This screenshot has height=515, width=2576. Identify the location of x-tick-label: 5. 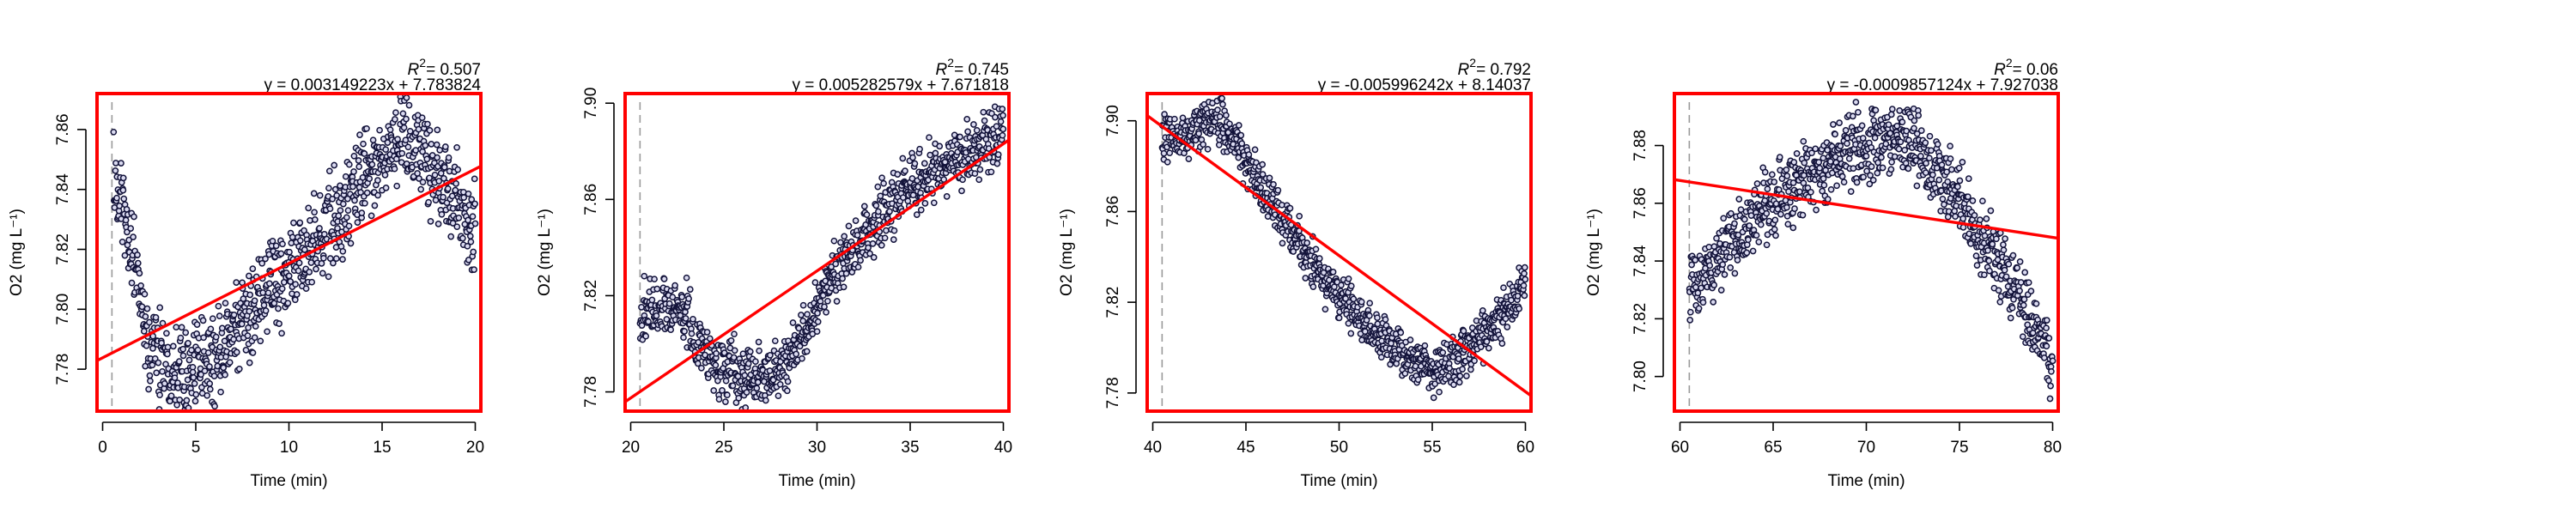
(196, 448).